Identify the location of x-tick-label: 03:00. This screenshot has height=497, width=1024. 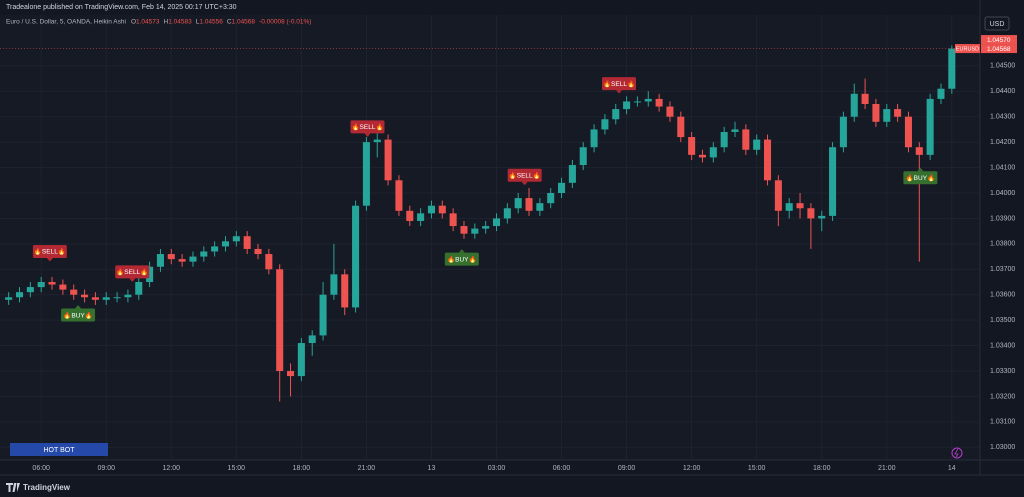
(497, 468).